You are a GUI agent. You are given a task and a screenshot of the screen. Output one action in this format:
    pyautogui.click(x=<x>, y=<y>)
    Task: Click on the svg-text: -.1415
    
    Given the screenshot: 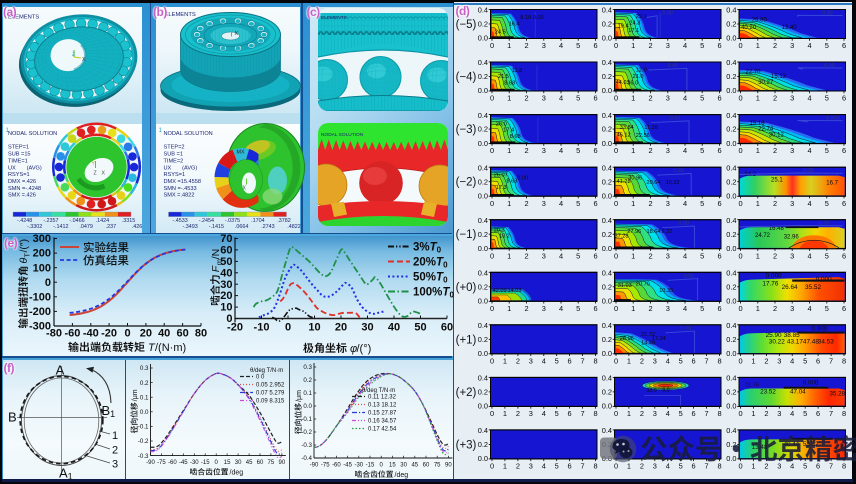 What is the action you would take?
    pyautogui.click(x=215, y=227)
    